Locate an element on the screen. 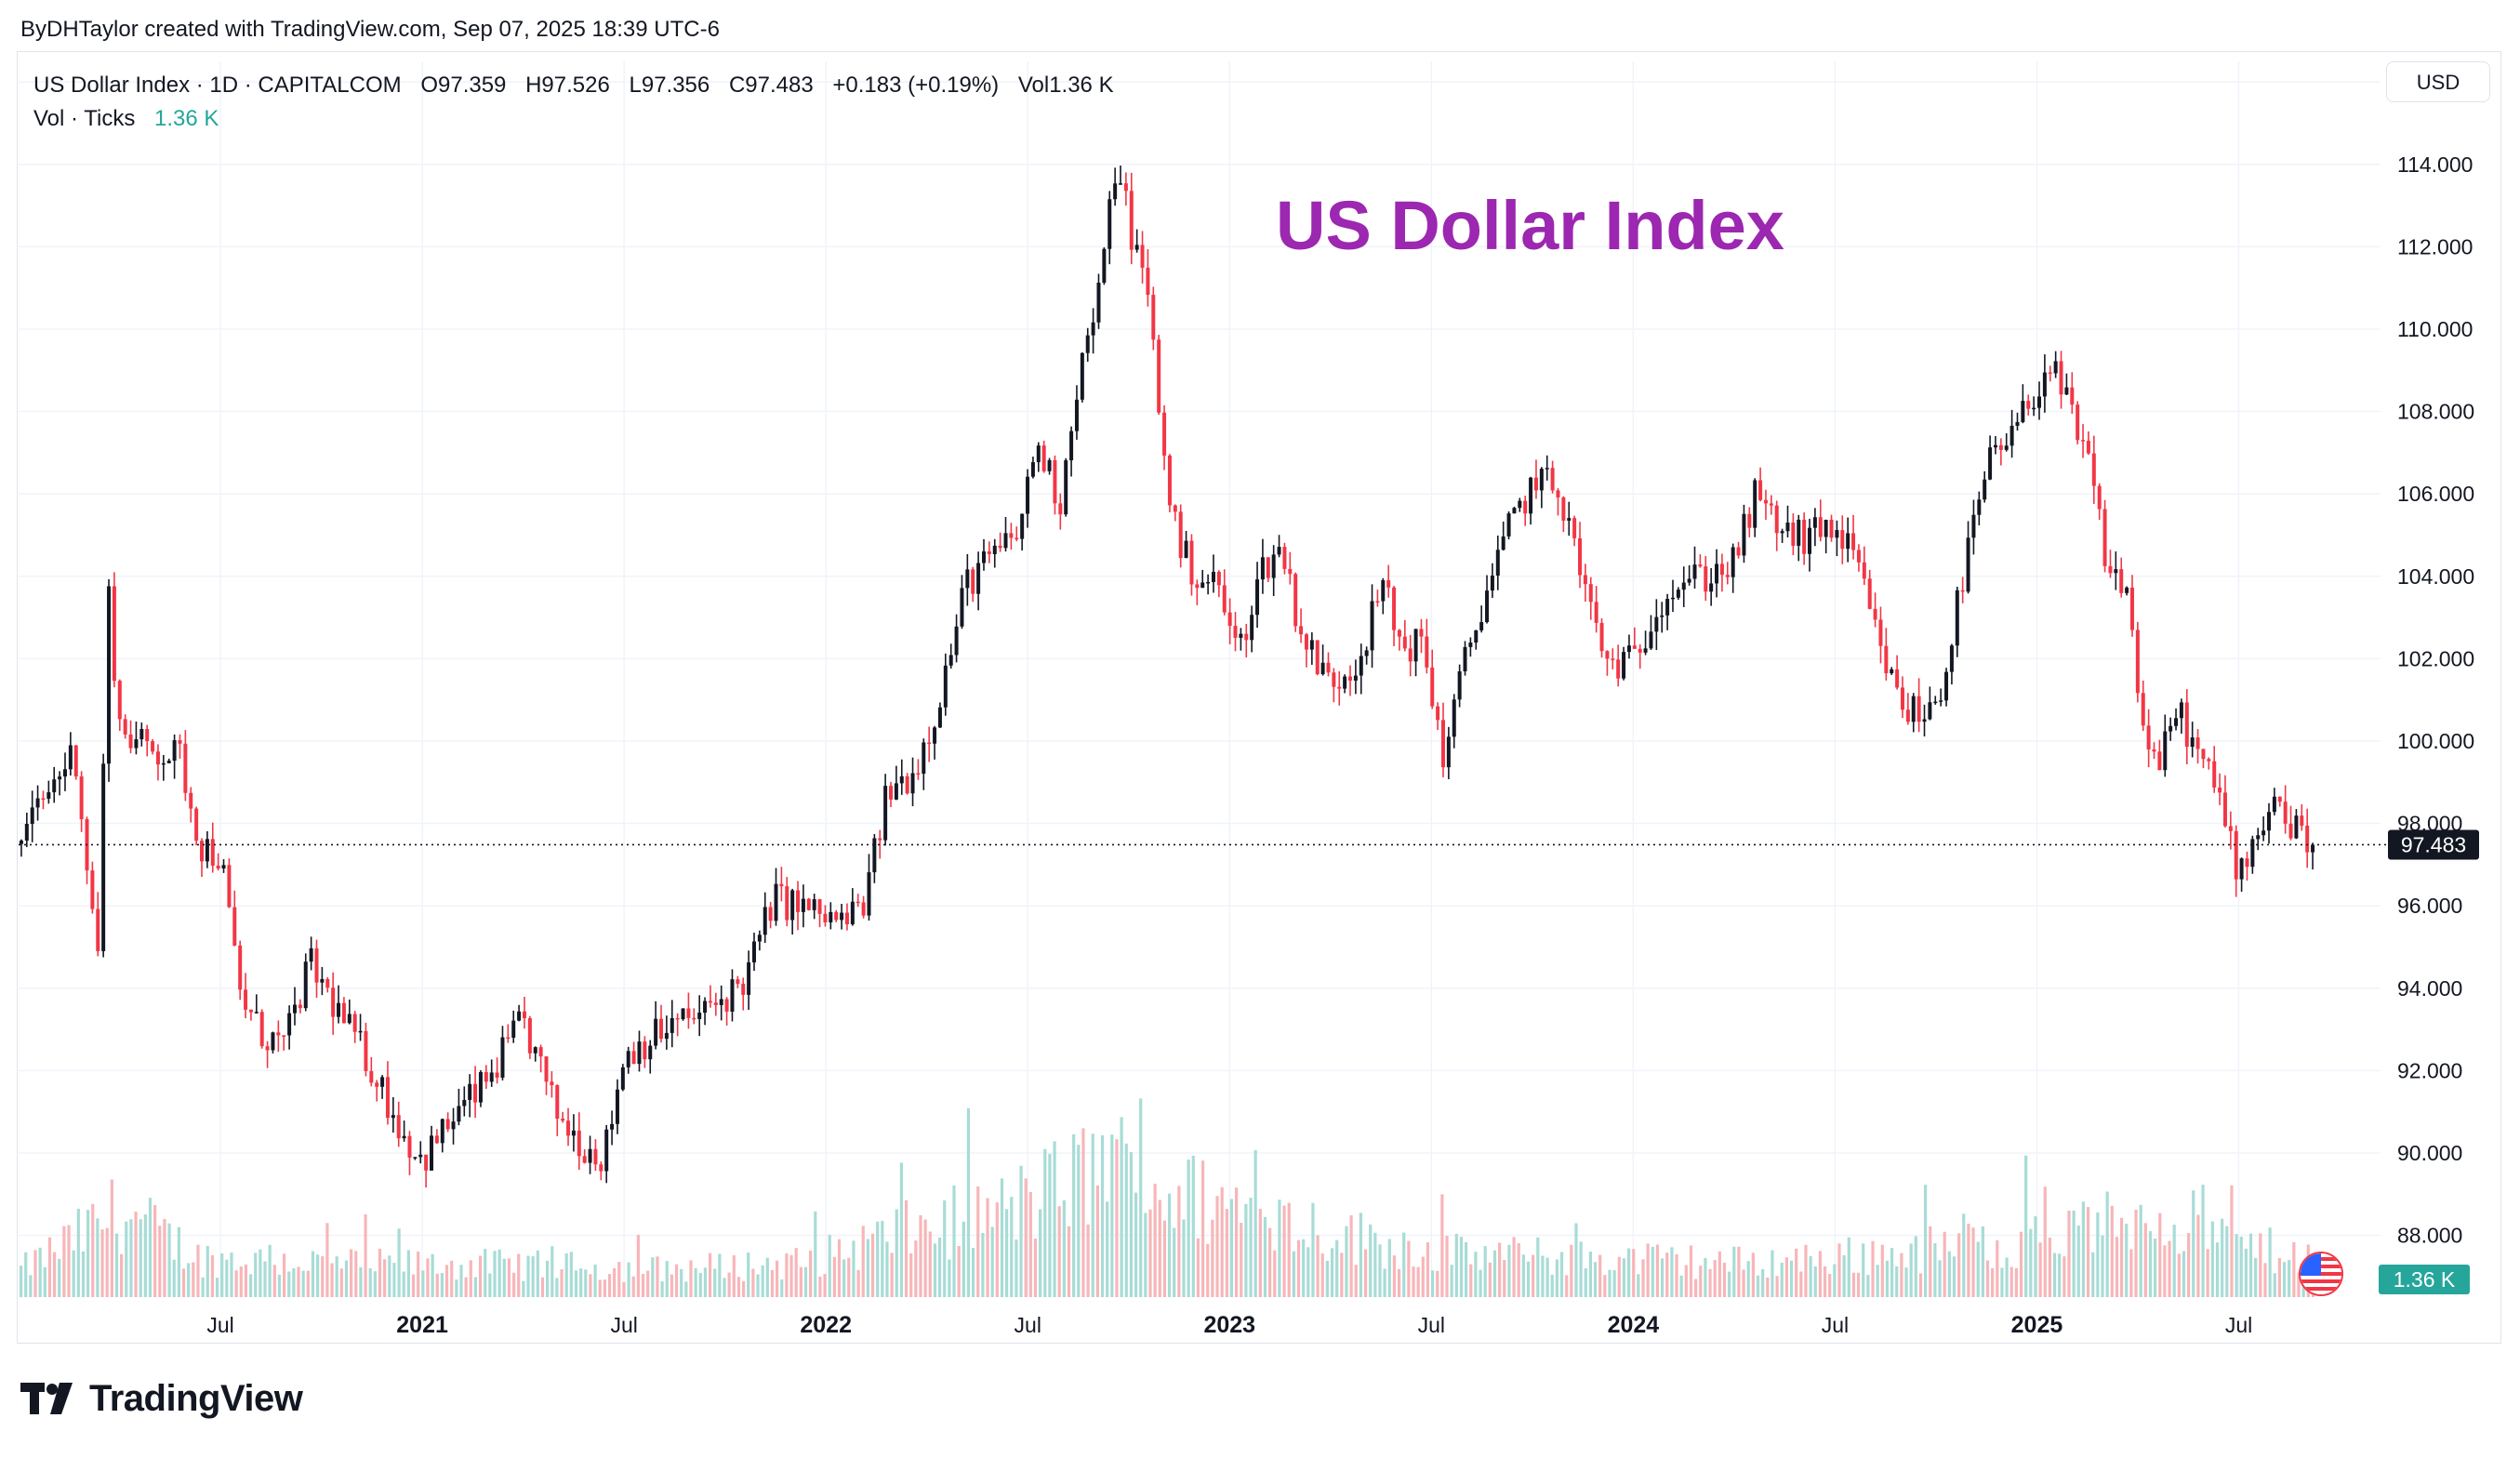 Image resolution: width=2520 pixels, height=1458 pixels. legend-volume-label: Vol · Ticks is located at coordinates (84, 119).